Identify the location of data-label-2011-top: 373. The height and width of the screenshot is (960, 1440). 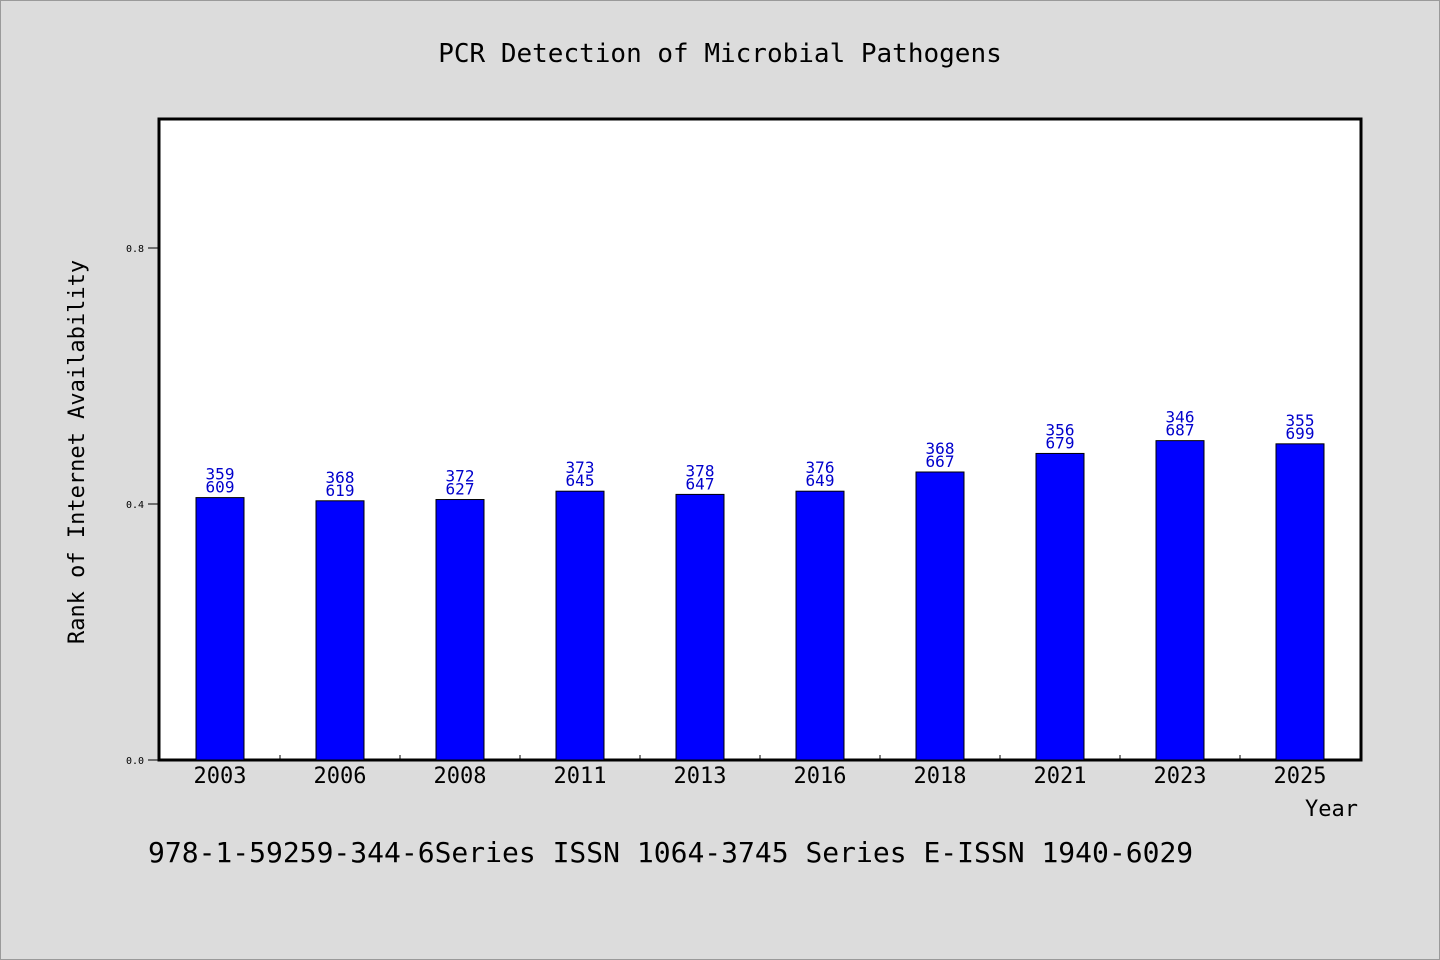
(580, 467).